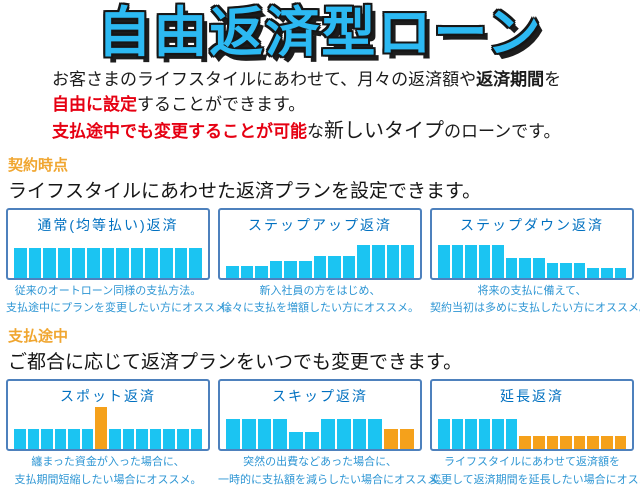 The height and width of the screenshot is (489, 640). What do you see at coordinates (320, 300) in the screenshot?
I see `card-stepup-captions: 新入社員の方をはじめ、 徐々に支払を増額したい方にオススメ。` at bounding box center [320, 300].